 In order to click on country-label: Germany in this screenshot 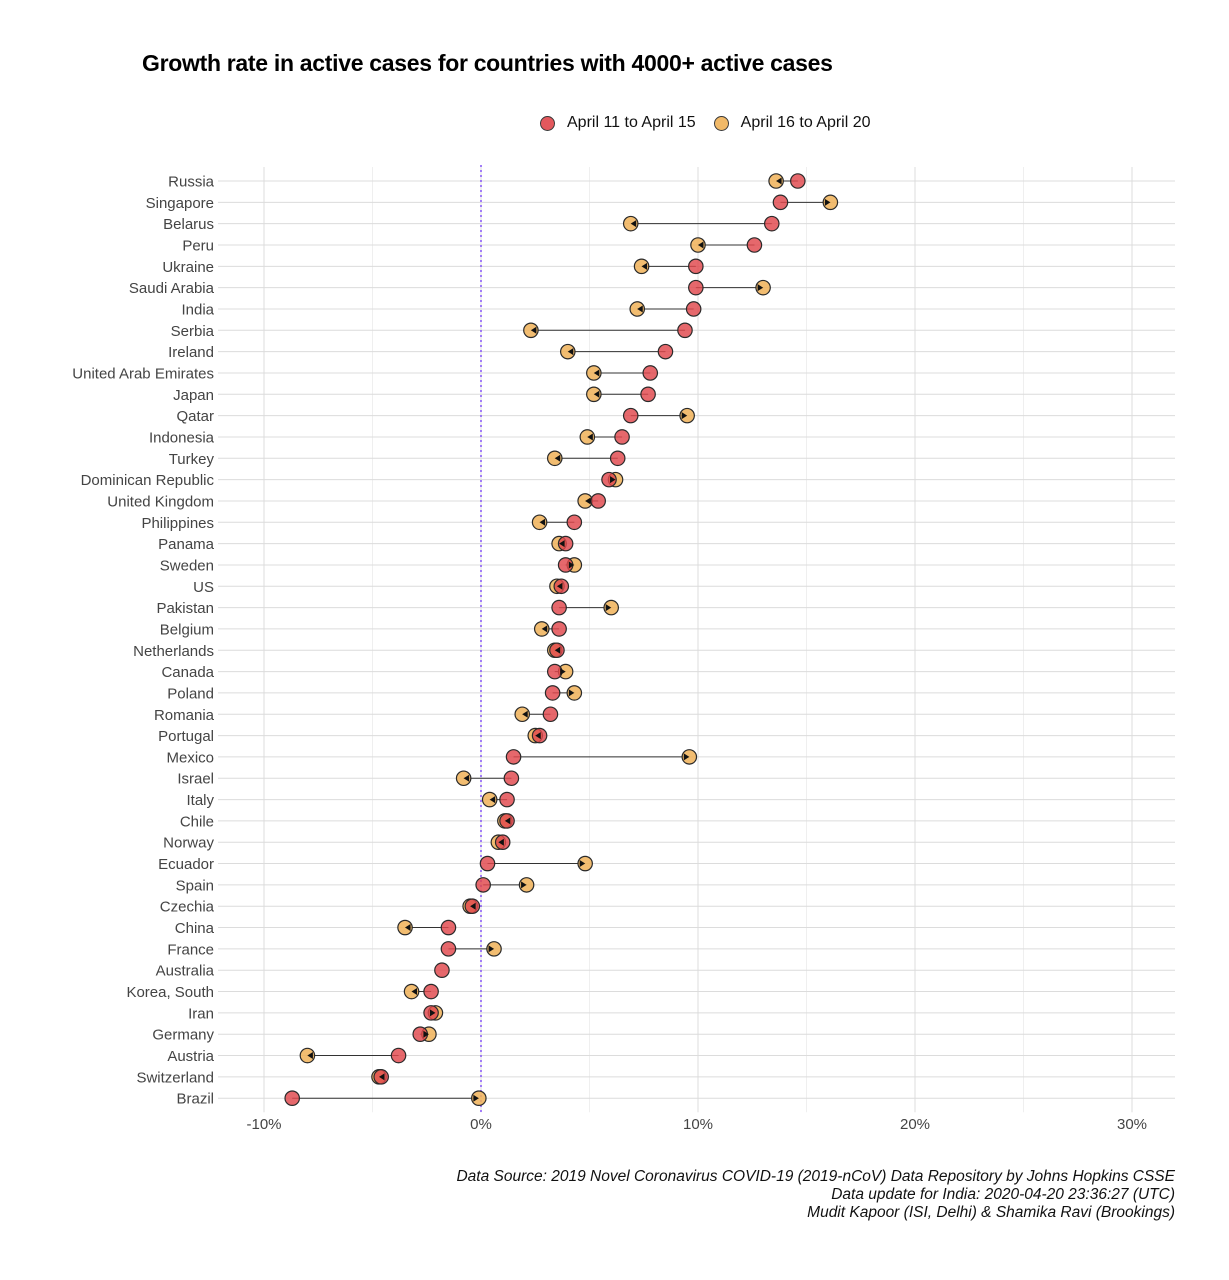, I will do `click(183, 1035)`.